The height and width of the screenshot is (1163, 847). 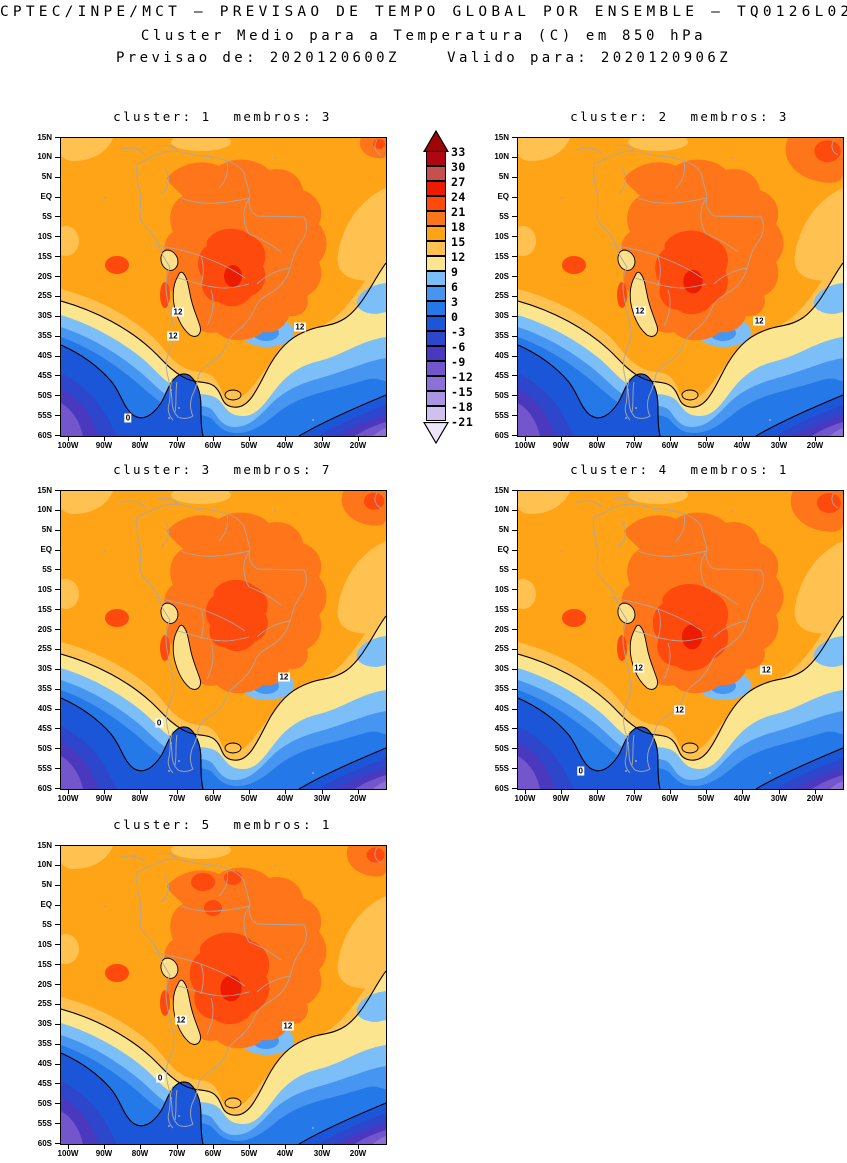 What do you see at coordinates (436, 141) in the screenshot?
I see `colorbar-arrow-up-icon` at bounding box center [436, 141].